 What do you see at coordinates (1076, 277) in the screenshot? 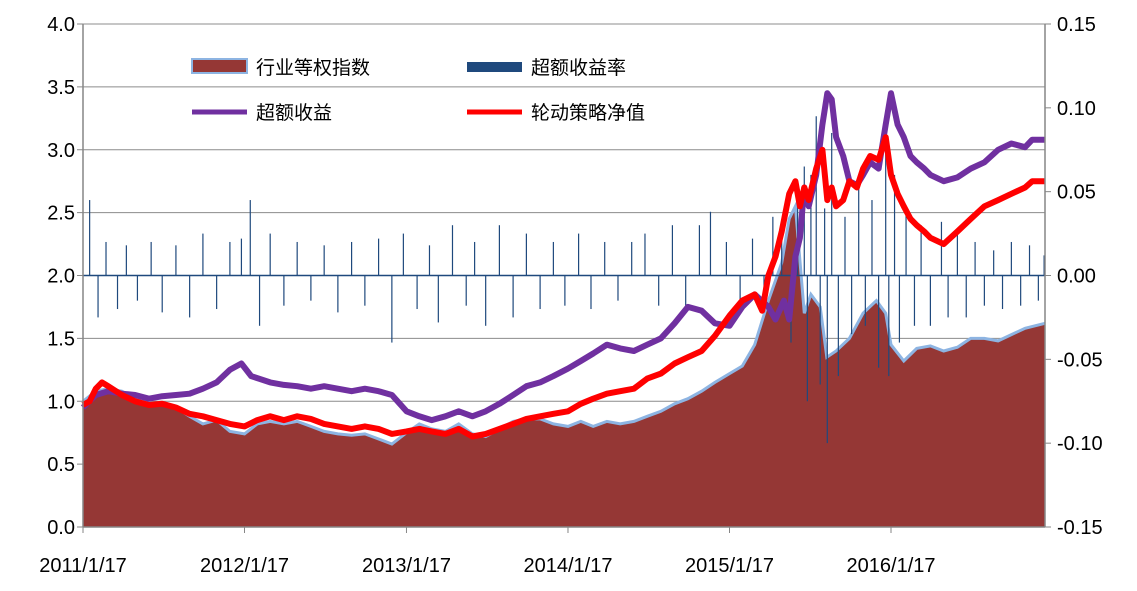
I see `right-axis-tick-label: 0.00` at bounding box center [1076, 277].